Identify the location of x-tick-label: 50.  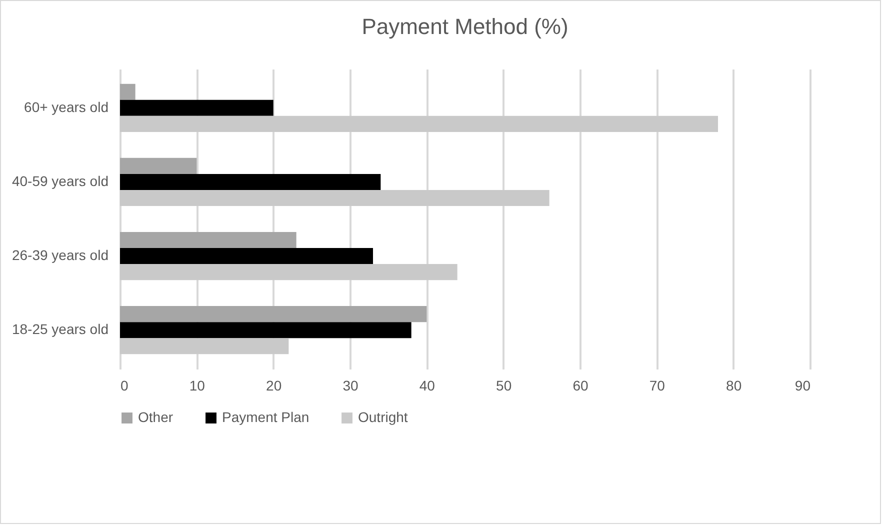
(504, 386).